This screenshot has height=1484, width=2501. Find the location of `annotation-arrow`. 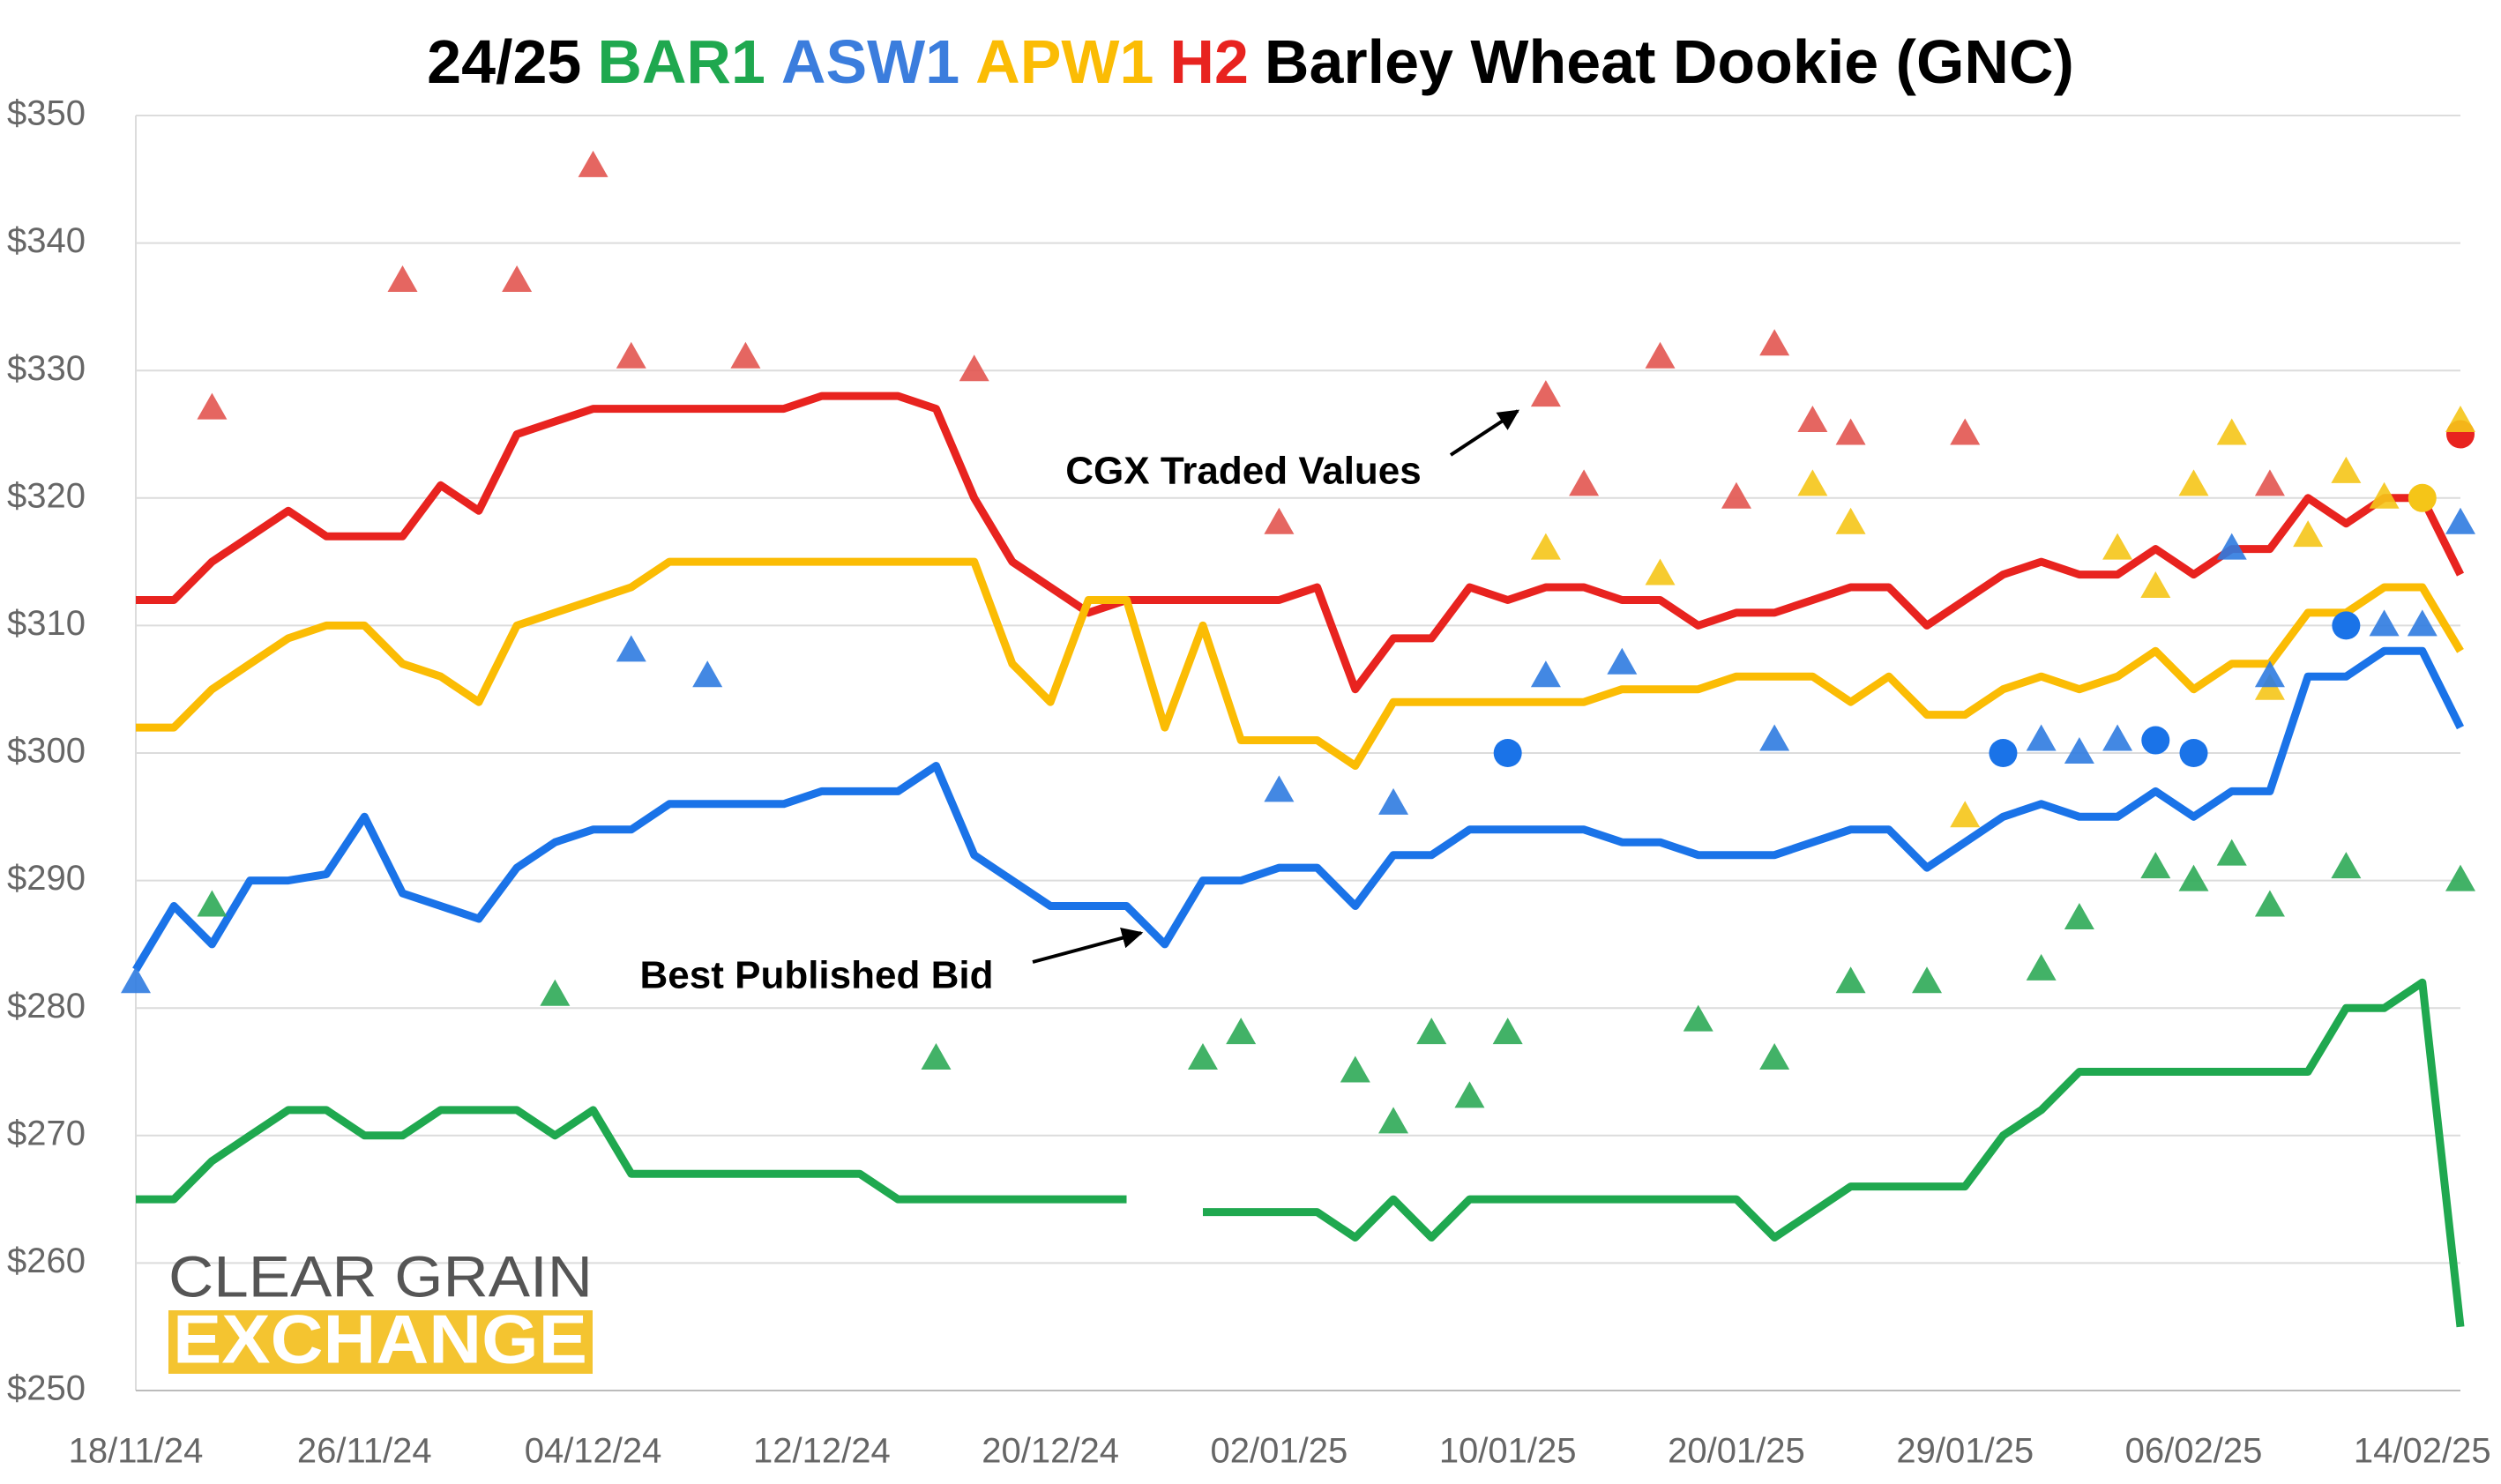

annotation-arrow is located at coordinates (1484, 433).